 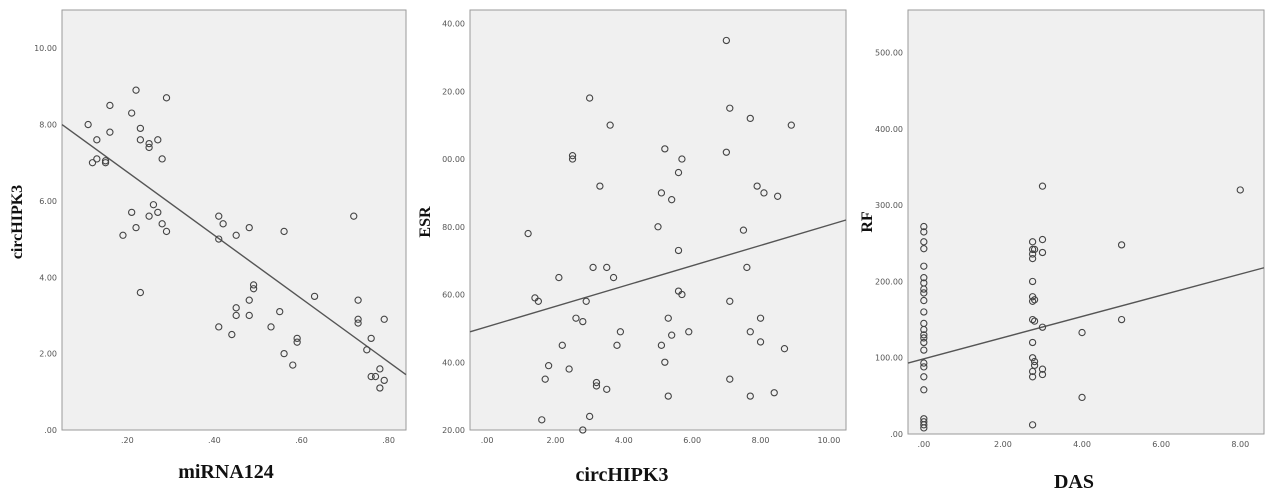 What do you see at coordinates (1082, 444) in the screenshot?
I see `x-tick-label: 4.00` at bounding box center [1082, 444].